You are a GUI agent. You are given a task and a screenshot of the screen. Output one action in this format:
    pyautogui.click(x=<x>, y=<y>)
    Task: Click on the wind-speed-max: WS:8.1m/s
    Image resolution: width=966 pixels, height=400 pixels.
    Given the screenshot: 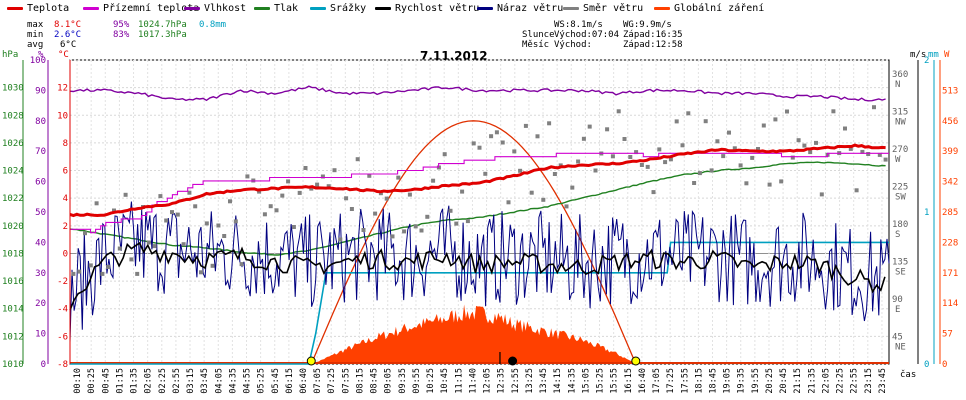 What is the action you would take?
    pyautogui.click(x=578, y=25)
    